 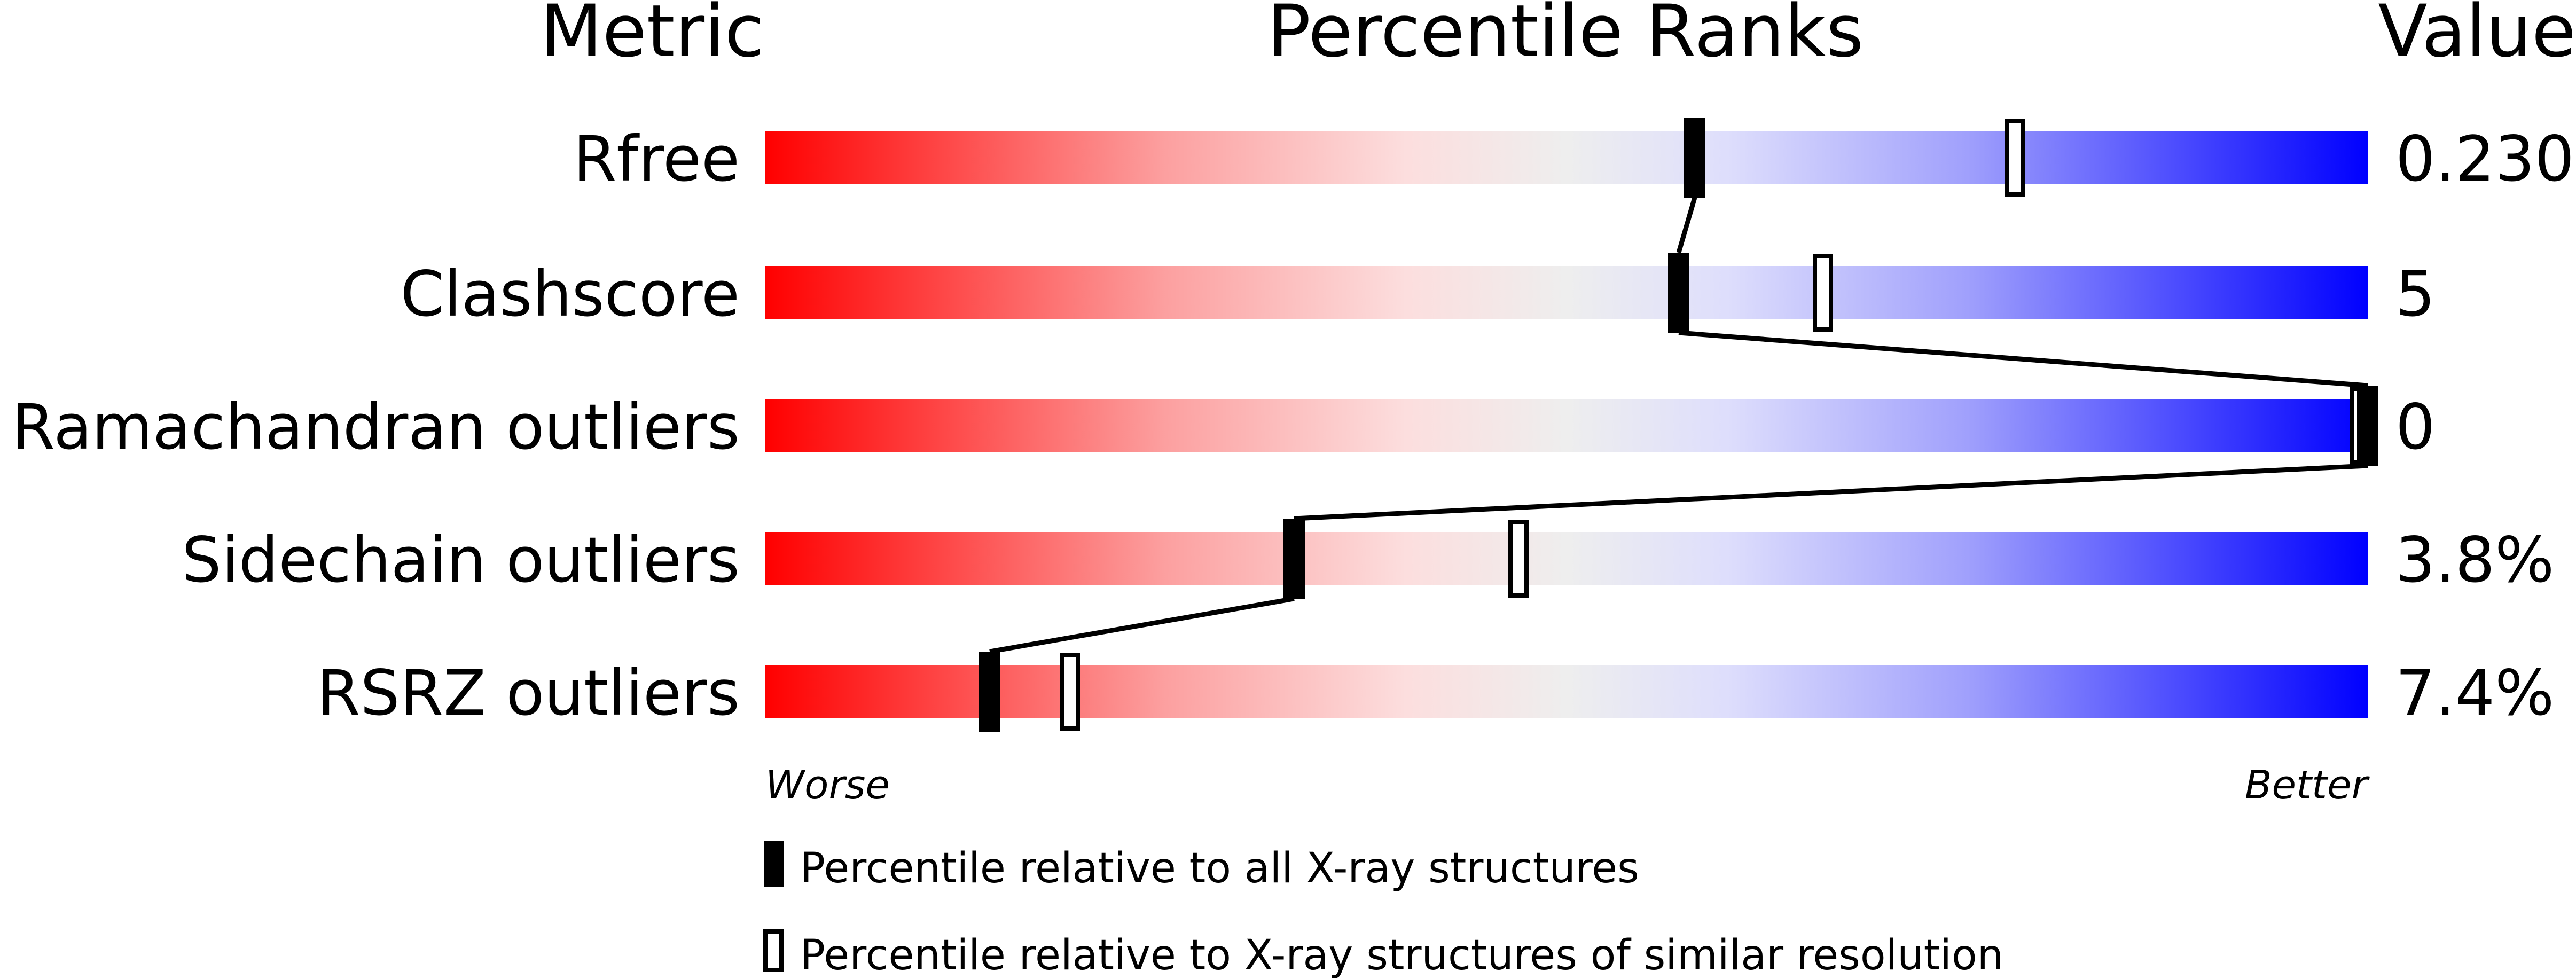 I want to click on header-metric: Metric, so click(x=652, y=36).